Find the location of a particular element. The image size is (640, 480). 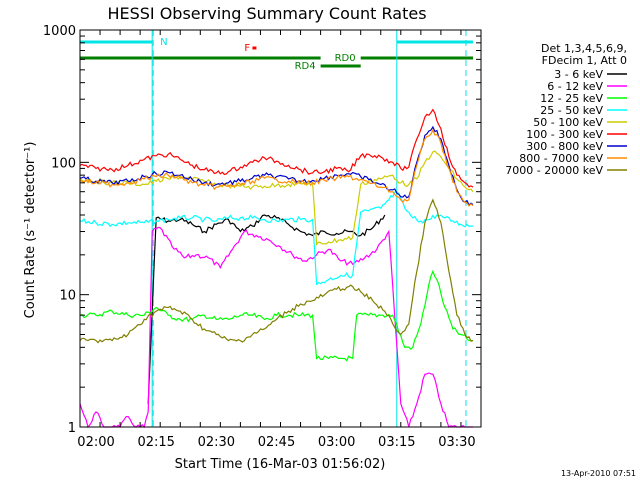

legend-entry-label: 50 - 100 keV is located at coordinates (568, 122).